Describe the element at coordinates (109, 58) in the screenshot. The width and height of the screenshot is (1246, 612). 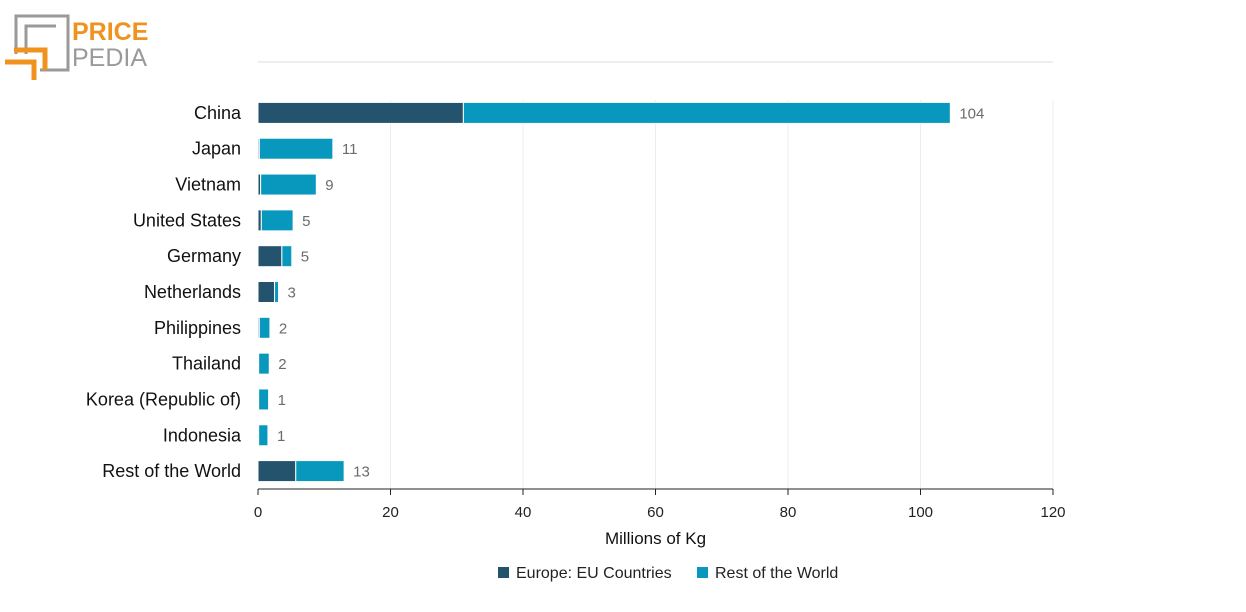
I see `logo-text-pedia: PEDIA` at that location.